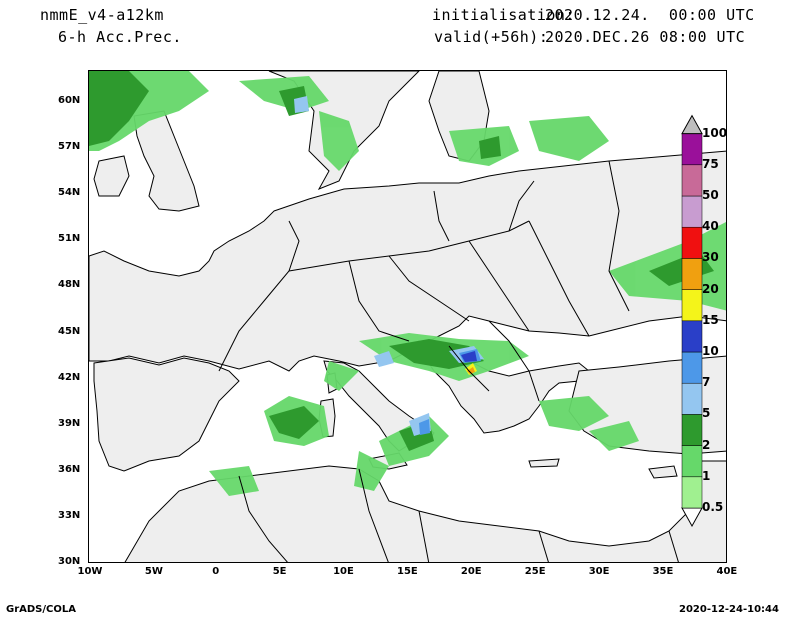 This screenshot has width=800, height=618. Describe the element at coordinates (166, 414) in the screenshot. I see `iberia-landmass` at that location.